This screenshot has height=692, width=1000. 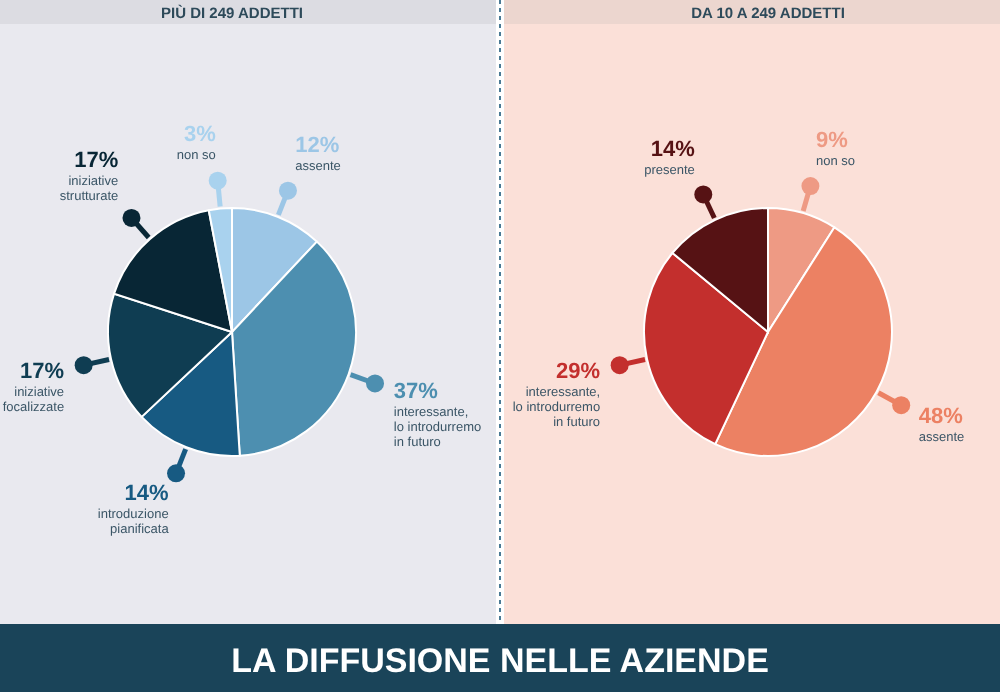 What do you see at coordinates (832, 140) in the screenshot?
I see `data-label: 9%` at bounding box center [832, 140].